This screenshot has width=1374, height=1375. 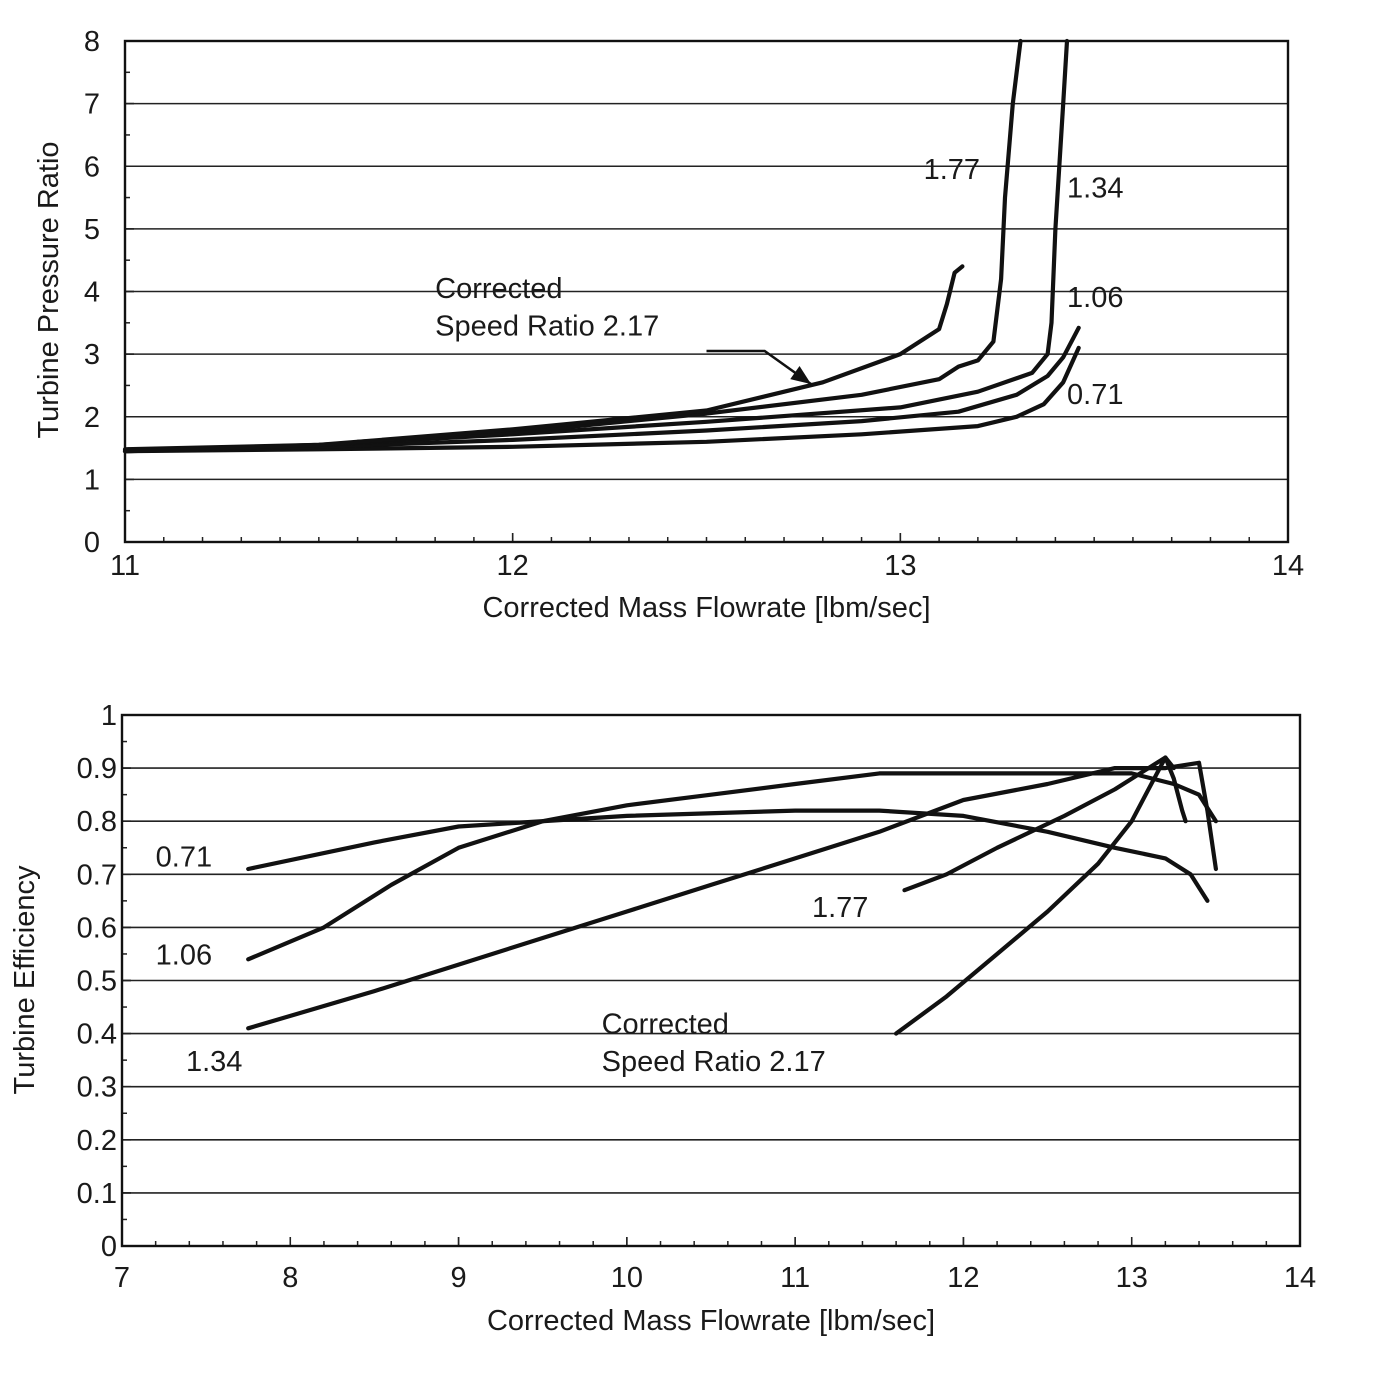 I want to click on y-tick-label: 0.8, so click(x=97, y=822).